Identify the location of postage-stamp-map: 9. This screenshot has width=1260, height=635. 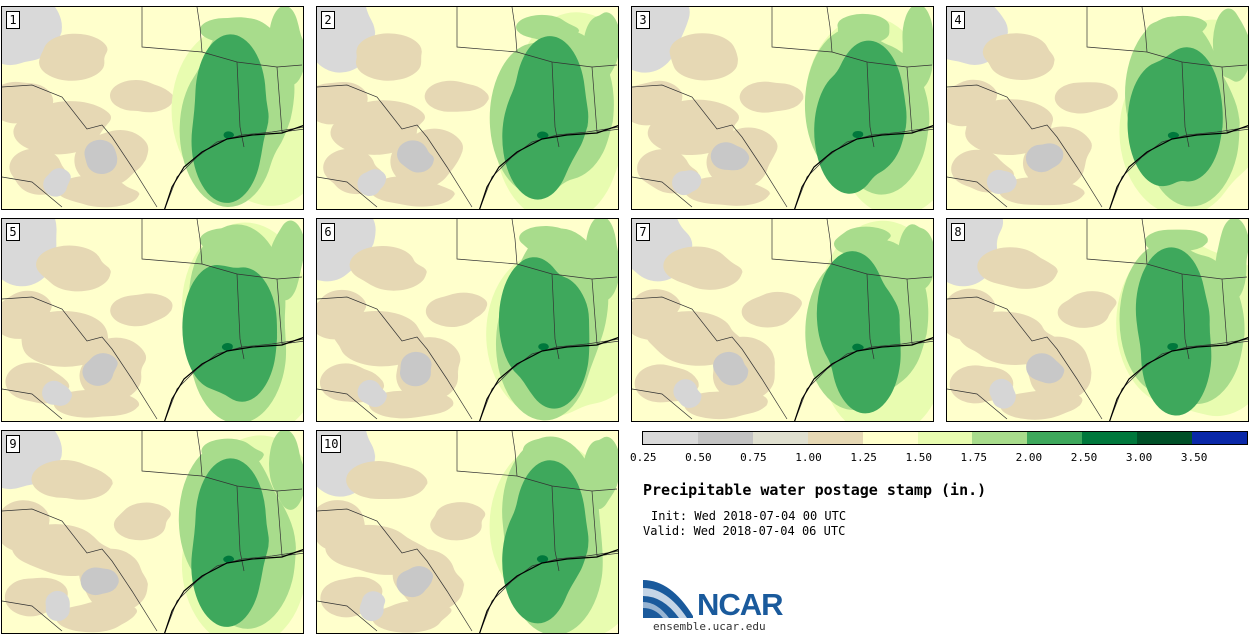
(152, 532).